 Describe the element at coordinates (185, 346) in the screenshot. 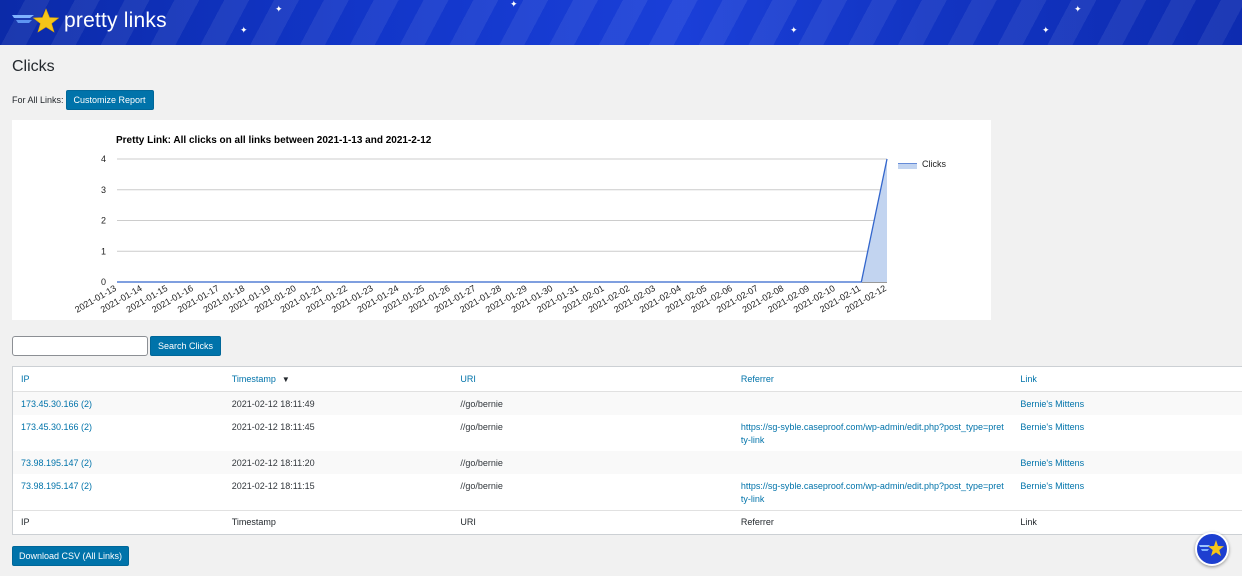

I see `search-clicks-button: Search Clicks` at that location.